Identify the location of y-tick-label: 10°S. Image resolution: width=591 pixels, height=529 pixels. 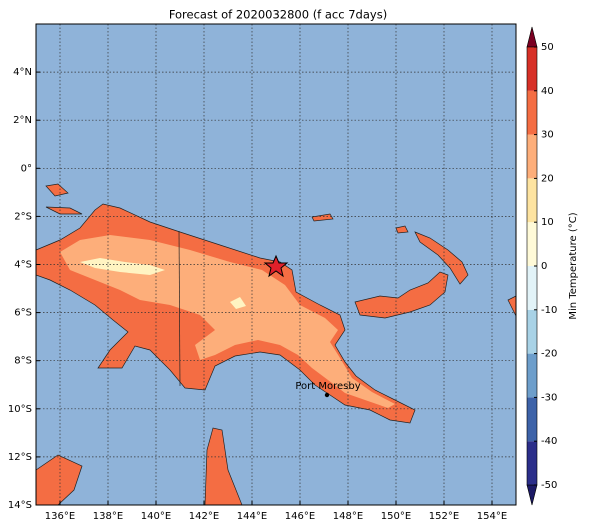
(20, 409).